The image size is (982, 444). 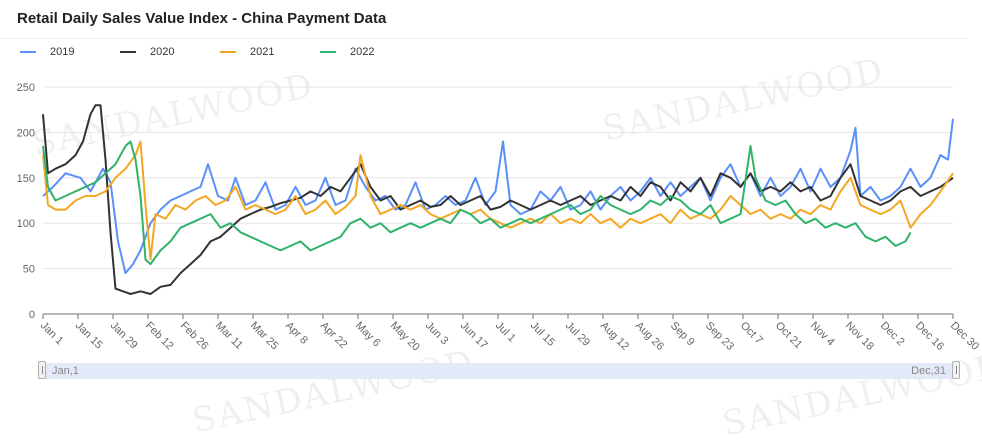 What do you see at coordinates (892, 334) in the screenshot?
I see `x-tick-label: Dec 2` at bounding box center [892, 334].